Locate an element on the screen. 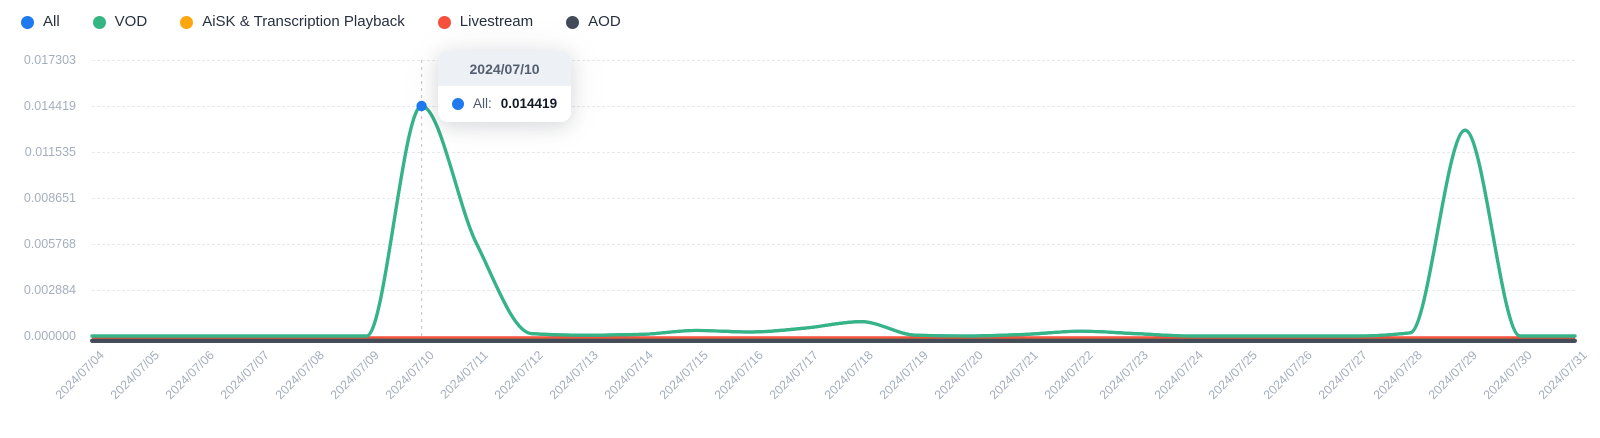 The image size is (1600, 438). tooltip-body: All: 0.014419 is located at coordinates (505, 104).